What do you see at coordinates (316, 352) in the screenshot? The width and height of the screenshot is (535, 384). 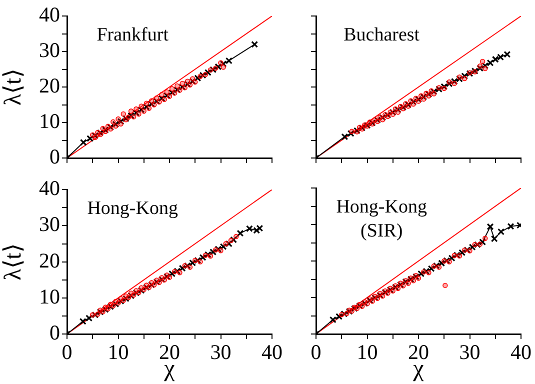 I see `x-tick-label: 0` at bounding box center [316, 352].